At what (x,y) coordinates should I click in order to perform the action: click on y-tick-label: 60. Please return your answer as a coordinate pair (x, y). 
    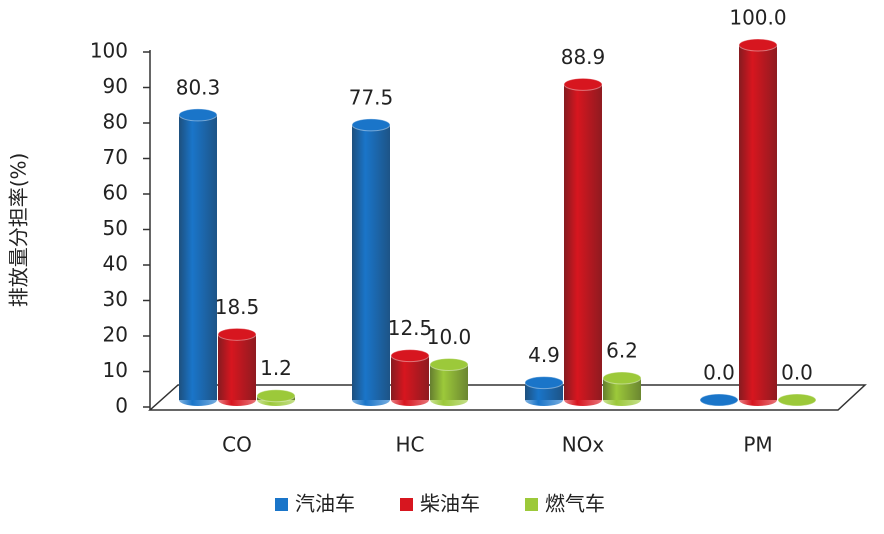
    Looking at the image, I should click on (115, 193).